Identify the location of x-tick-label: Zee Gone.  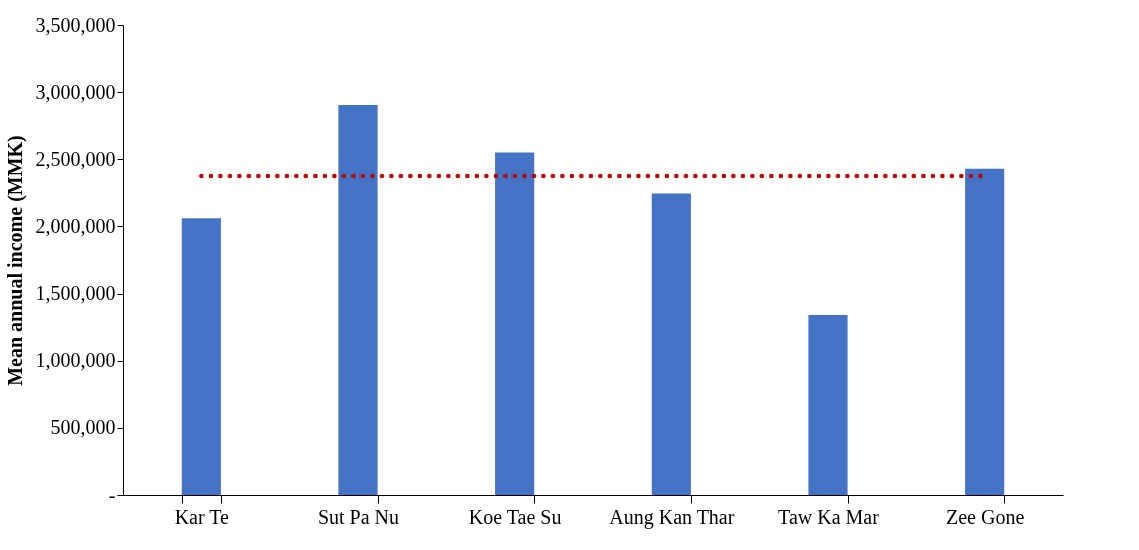
(985, 516).